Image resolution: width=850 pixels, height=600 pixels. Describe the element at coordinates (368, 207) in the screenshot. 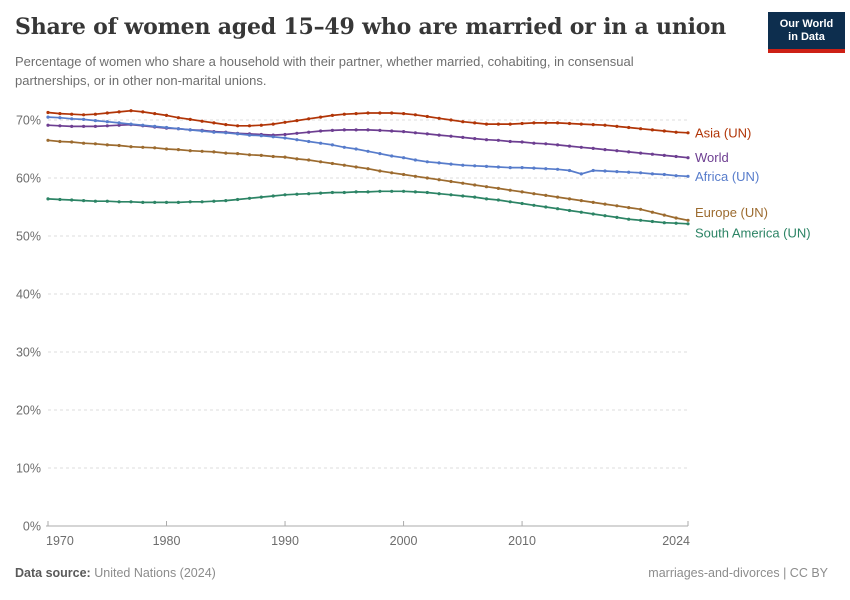

I see `series-line-south-america-un` at that location.